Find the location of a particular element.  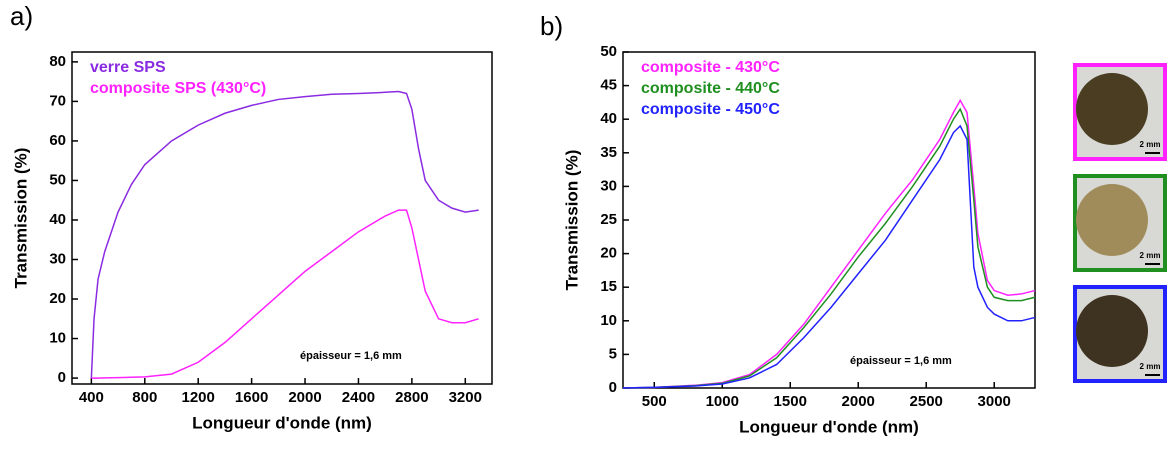

x-tick-label: 1500 is located at coordinates (790, 401).